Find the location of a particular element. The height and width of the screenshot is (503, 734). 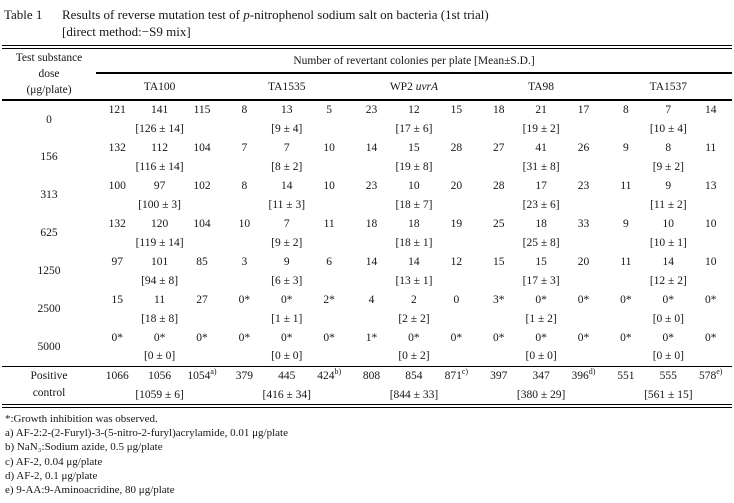

dose-column-header: Test substance dose (μg/plate) is located at coordinates (49, 74).